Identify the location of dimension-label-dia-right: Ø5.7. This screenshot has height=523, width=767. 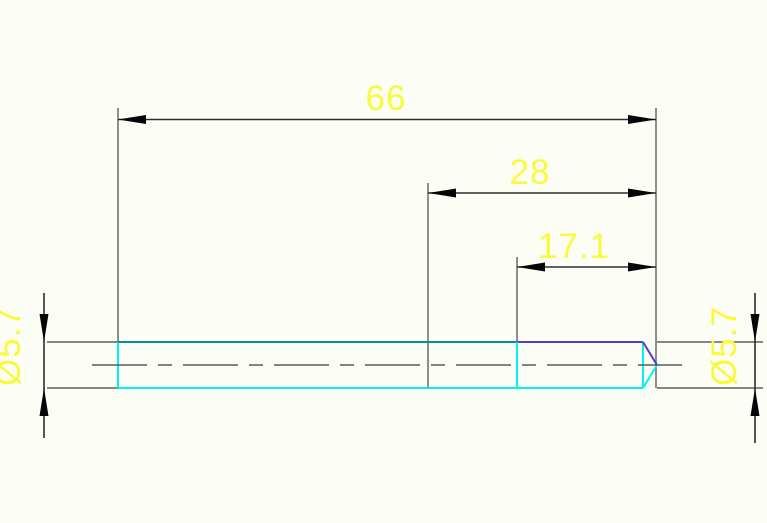
(724, 346).